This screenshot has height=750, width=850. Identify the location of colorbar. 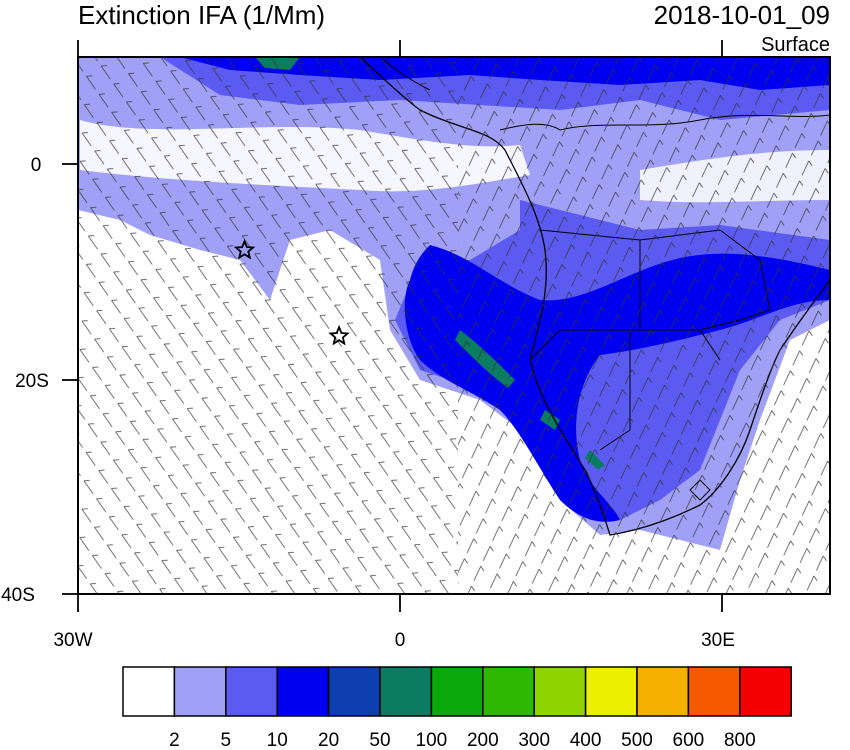
(457, 691).